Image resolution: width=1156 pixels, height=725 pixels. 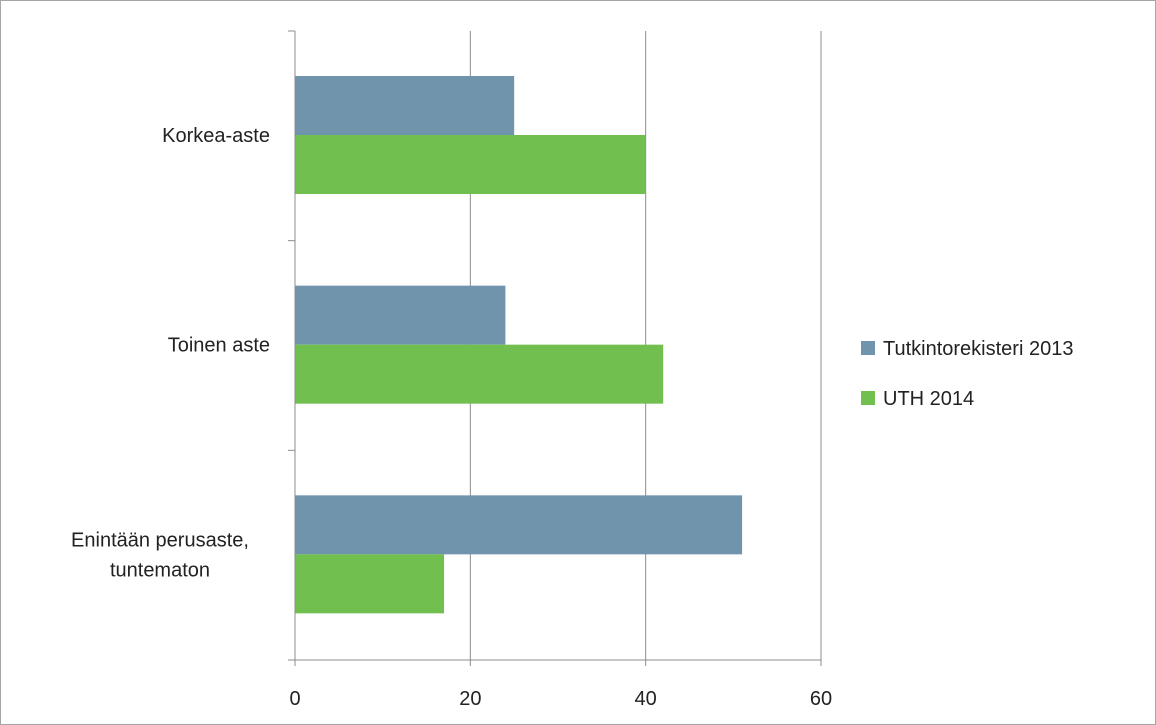 What do you see at coordinates (821, 699) in the screenshot?
I see `x-tick-label: 60` at bounding box center [821, 699].